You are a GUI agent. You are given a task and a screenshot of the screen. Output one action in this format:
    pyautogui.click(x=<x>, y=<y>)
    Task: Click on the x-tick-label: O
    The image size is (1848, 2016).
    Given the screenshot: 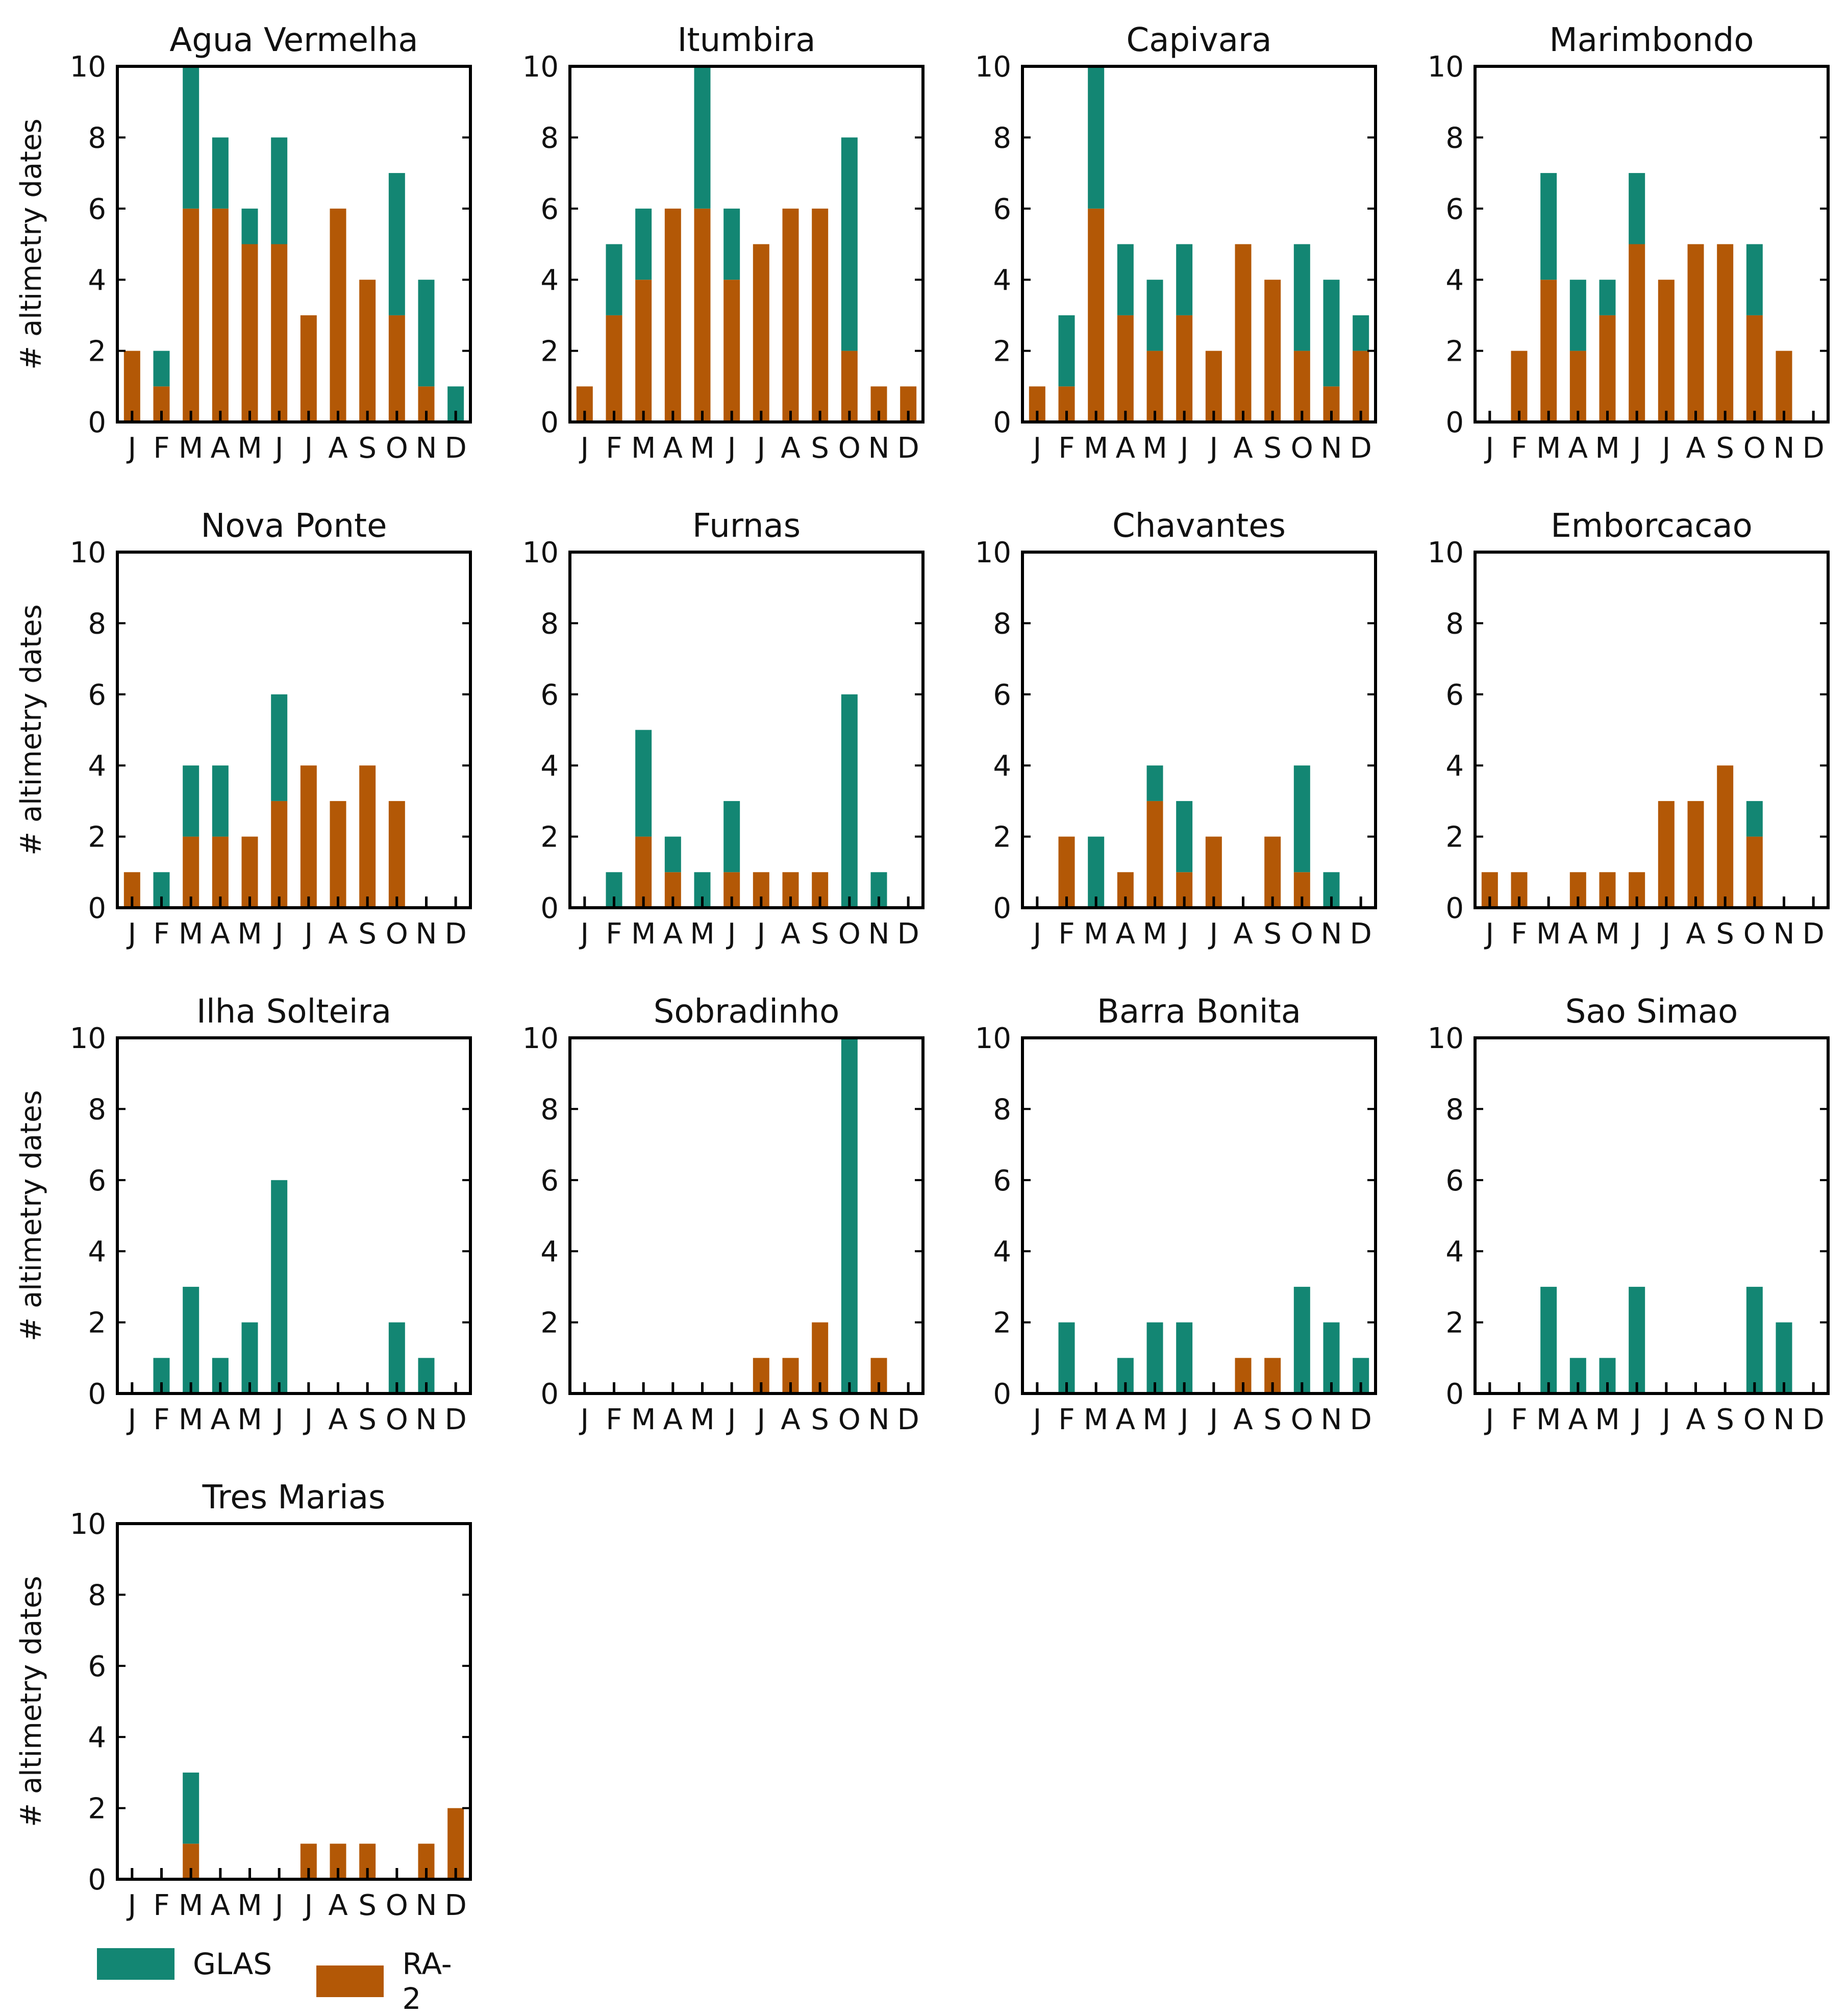 What is the action you would take?
    pyautogui.click(x=849, y=934)
    